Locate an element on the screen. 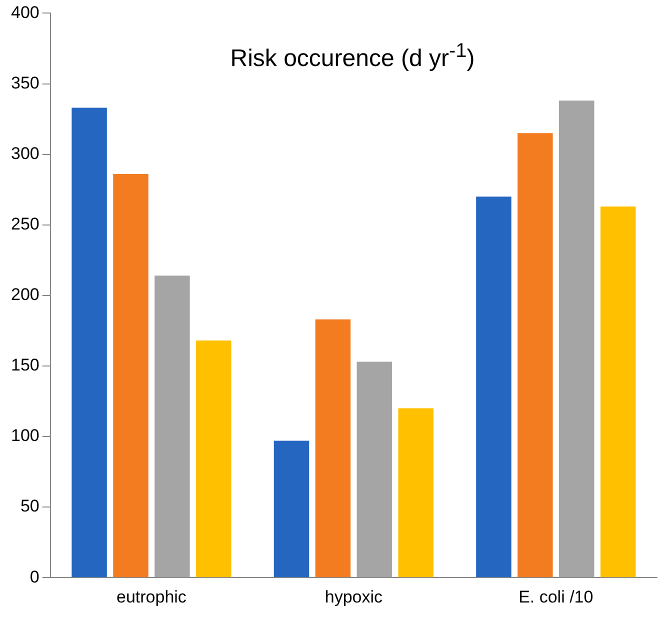 This screenshot has width=665, height=626. y-tick-label: 400 is located at coordinates (25, 12).